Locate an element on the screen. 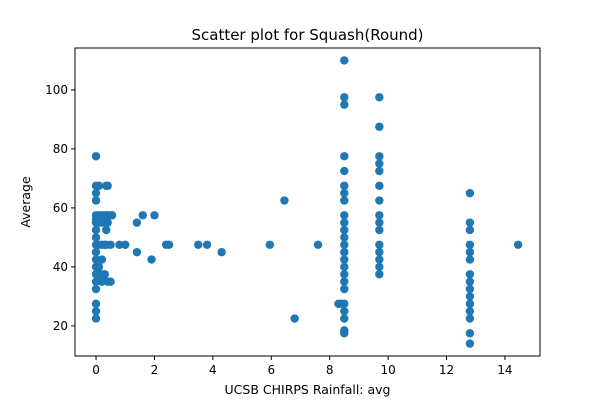  y-axis: 20 40 60 80 100 is located at coordinates (60, 208).